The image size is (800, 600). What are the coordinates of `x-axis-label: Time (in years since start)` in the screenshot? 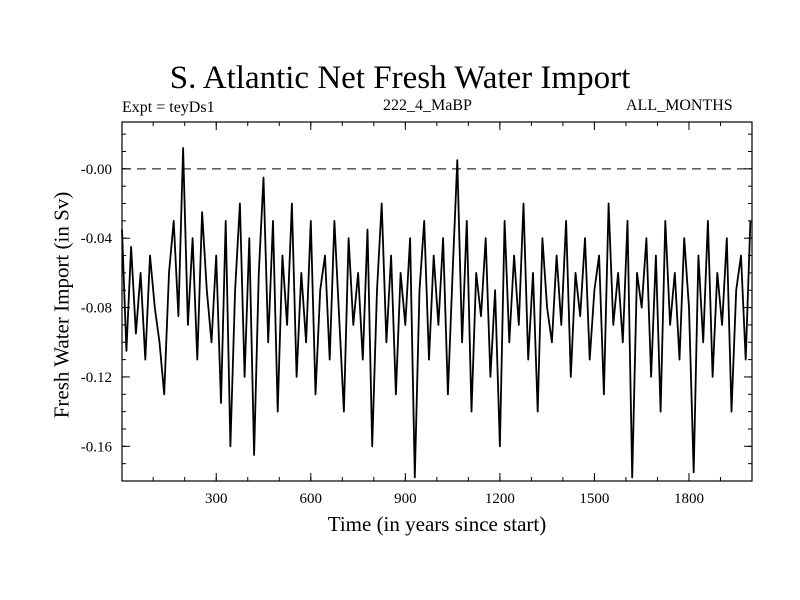 It's located at (437, 524).